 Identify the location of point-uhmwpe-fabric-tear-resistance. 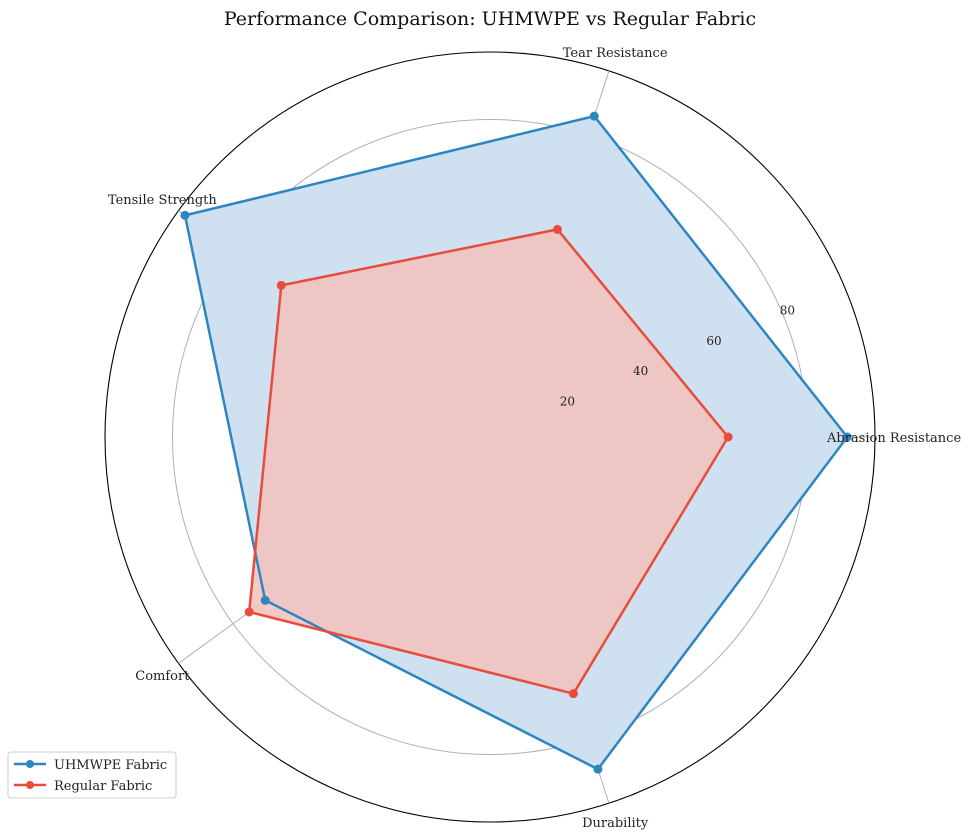
(594, 116).